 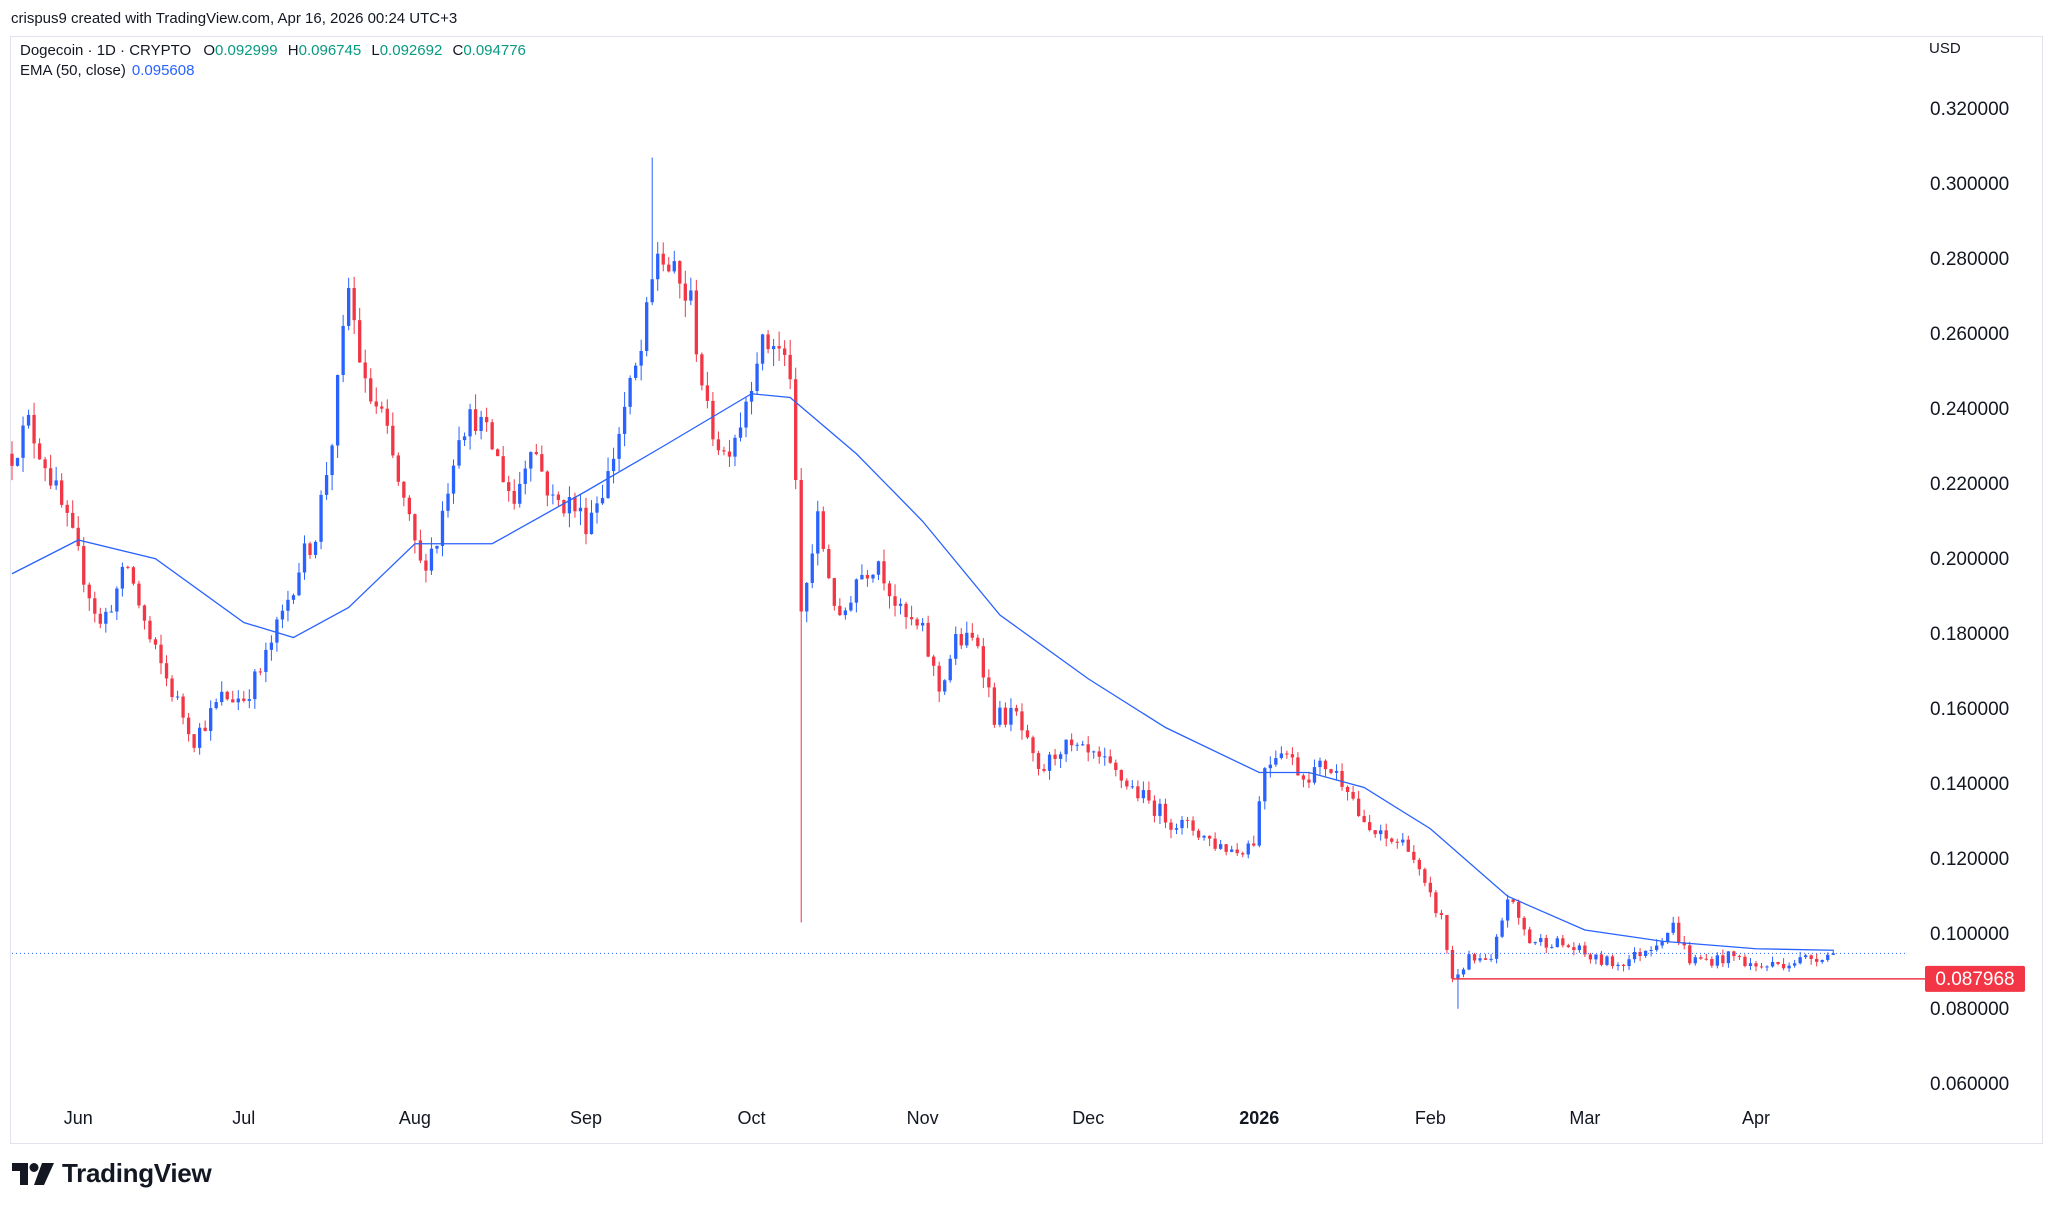 I want to click on tradingview-logo-icon, so click(x=33, y=1173).